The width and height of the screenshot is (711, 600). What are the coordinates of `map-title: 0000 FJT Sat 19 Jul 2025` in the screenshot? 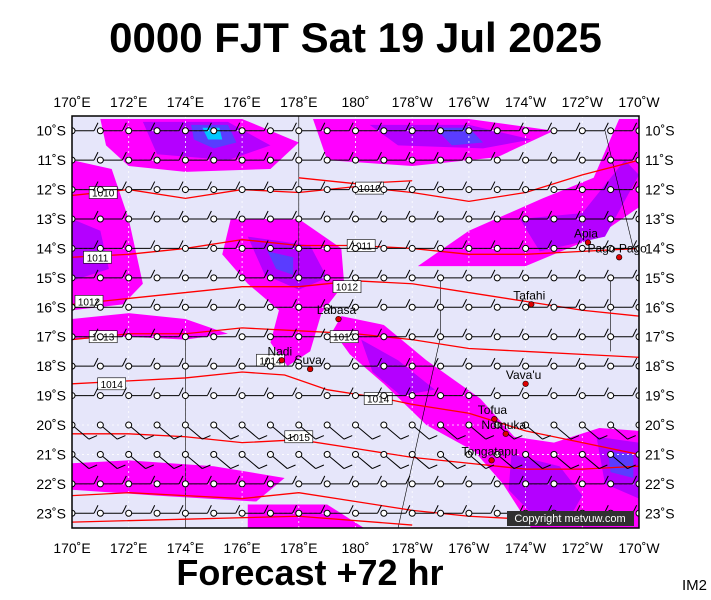 It's located at (355, 37).